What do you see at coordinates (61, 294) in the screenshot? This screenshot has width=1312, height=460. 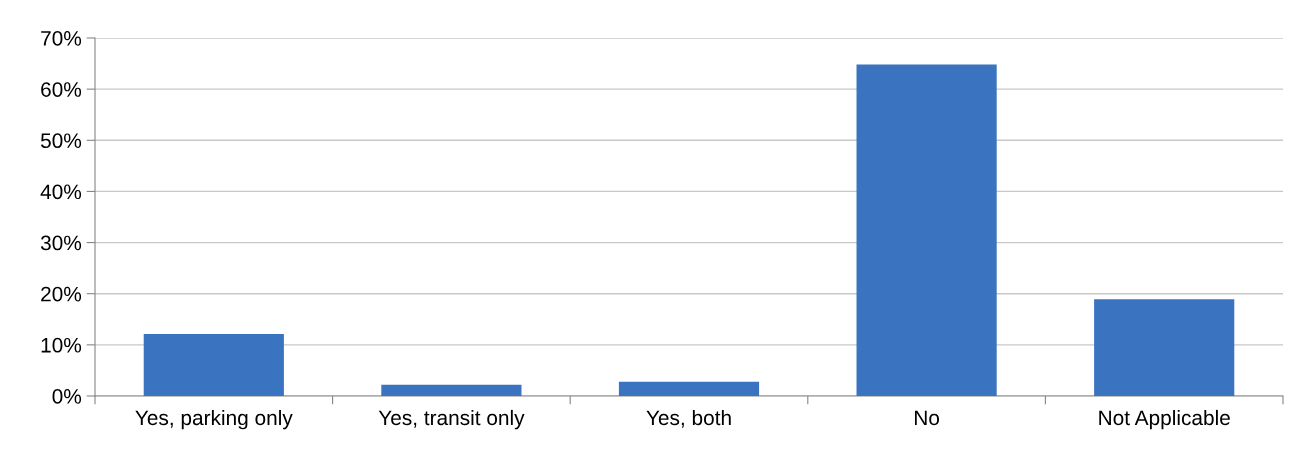 I see `y-tick-label: 20%` at bounding box center [61, 294].